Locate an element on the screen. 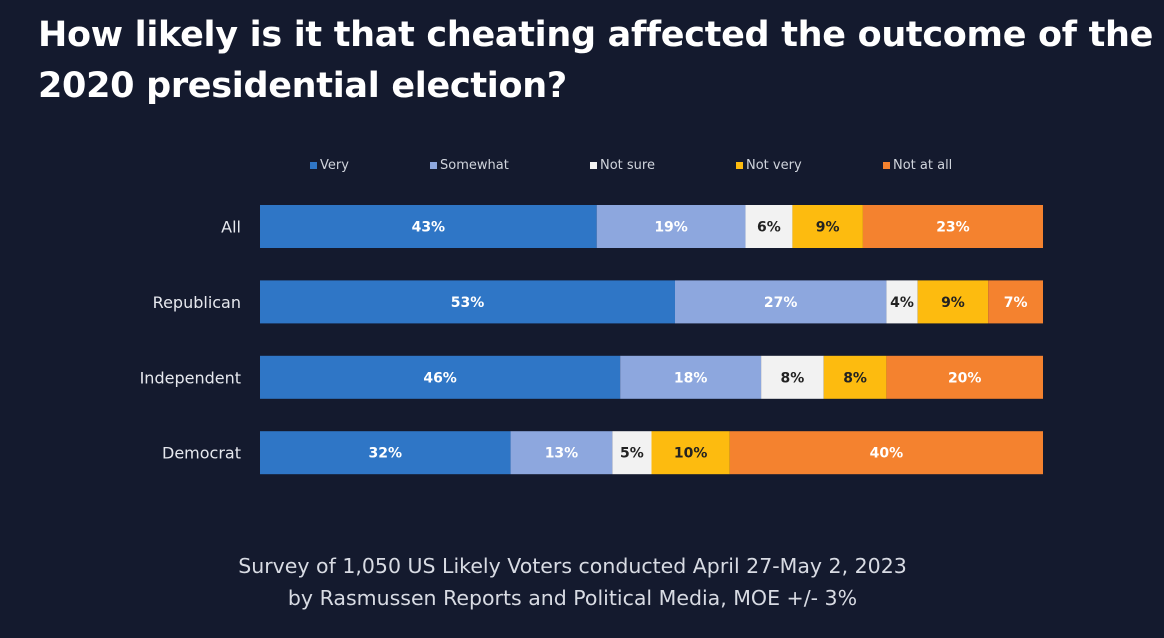 This screenshot has width=1164, height=638. bar-row-democrat: 32% 13% 5% 10% 40% is located at coordinates (651, 453).